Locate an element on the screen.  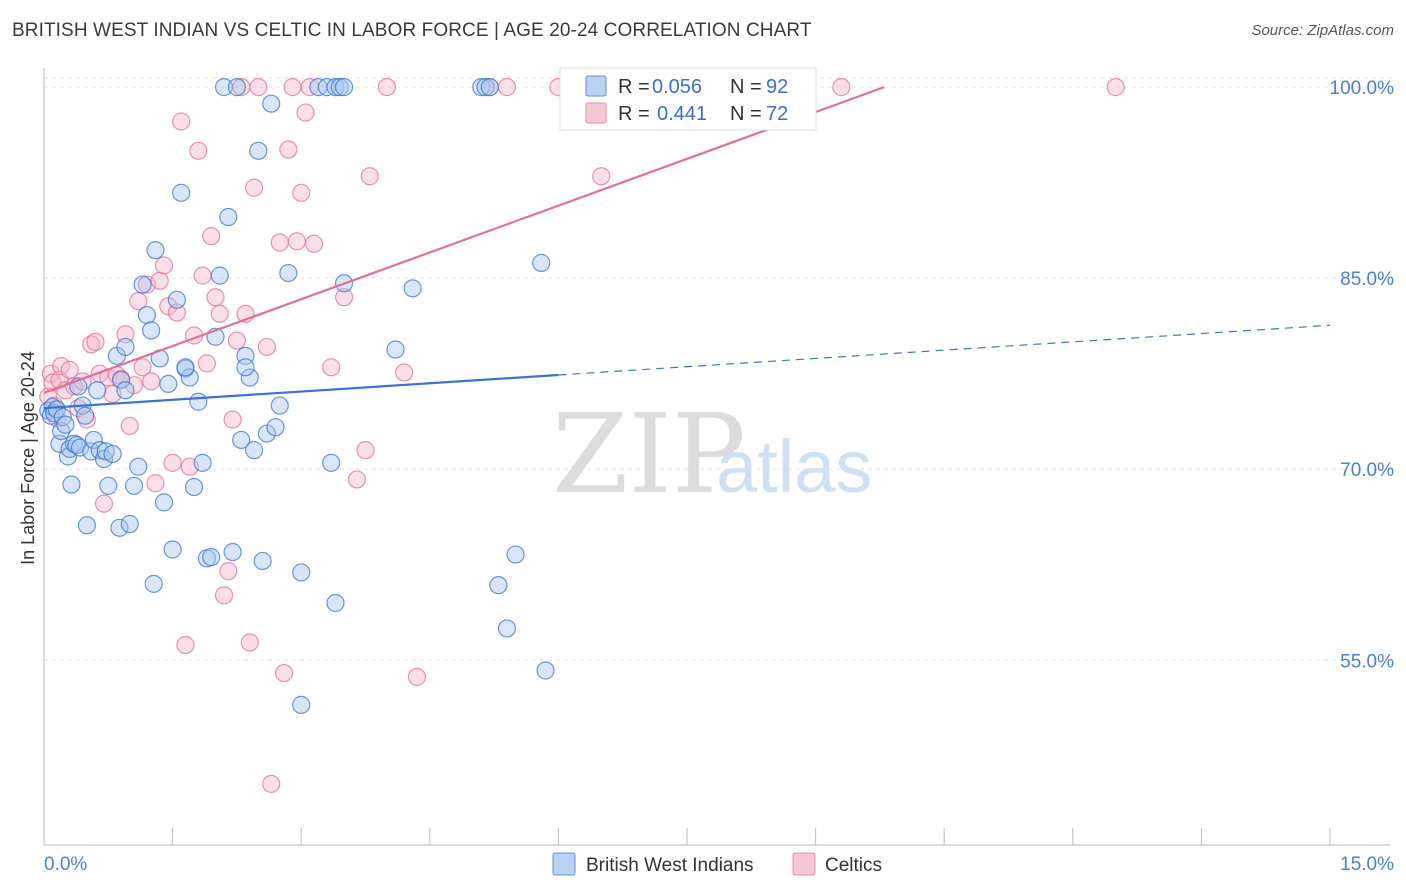
y-tick-label: 70.0% is located at coordinates (1367, 470).